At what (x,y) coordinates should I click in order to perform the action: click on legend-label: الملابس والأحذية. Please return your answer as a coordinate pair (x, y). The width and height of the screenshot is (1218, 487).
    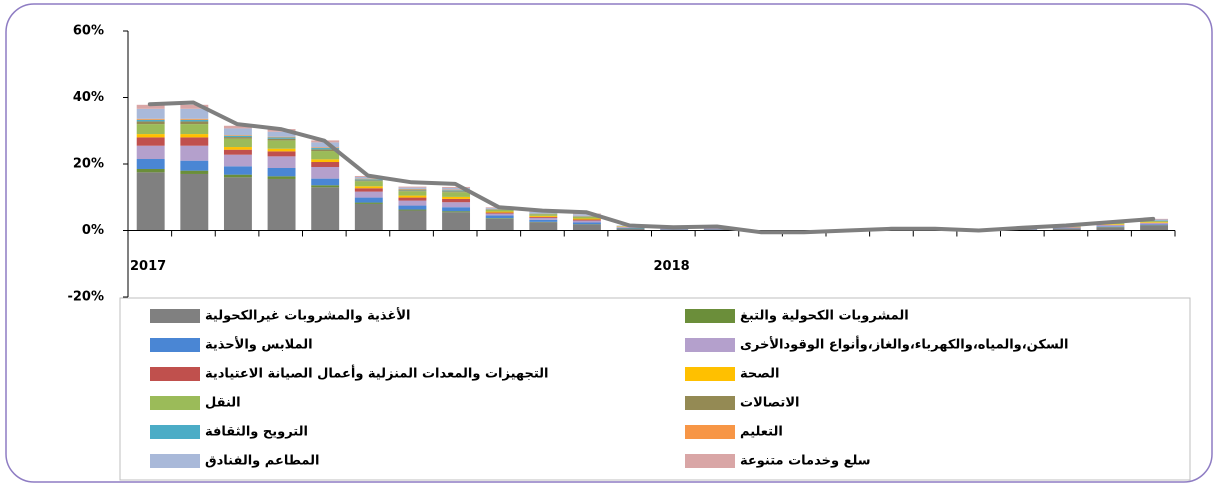
    Looking at the image, I should click on (259, 344).